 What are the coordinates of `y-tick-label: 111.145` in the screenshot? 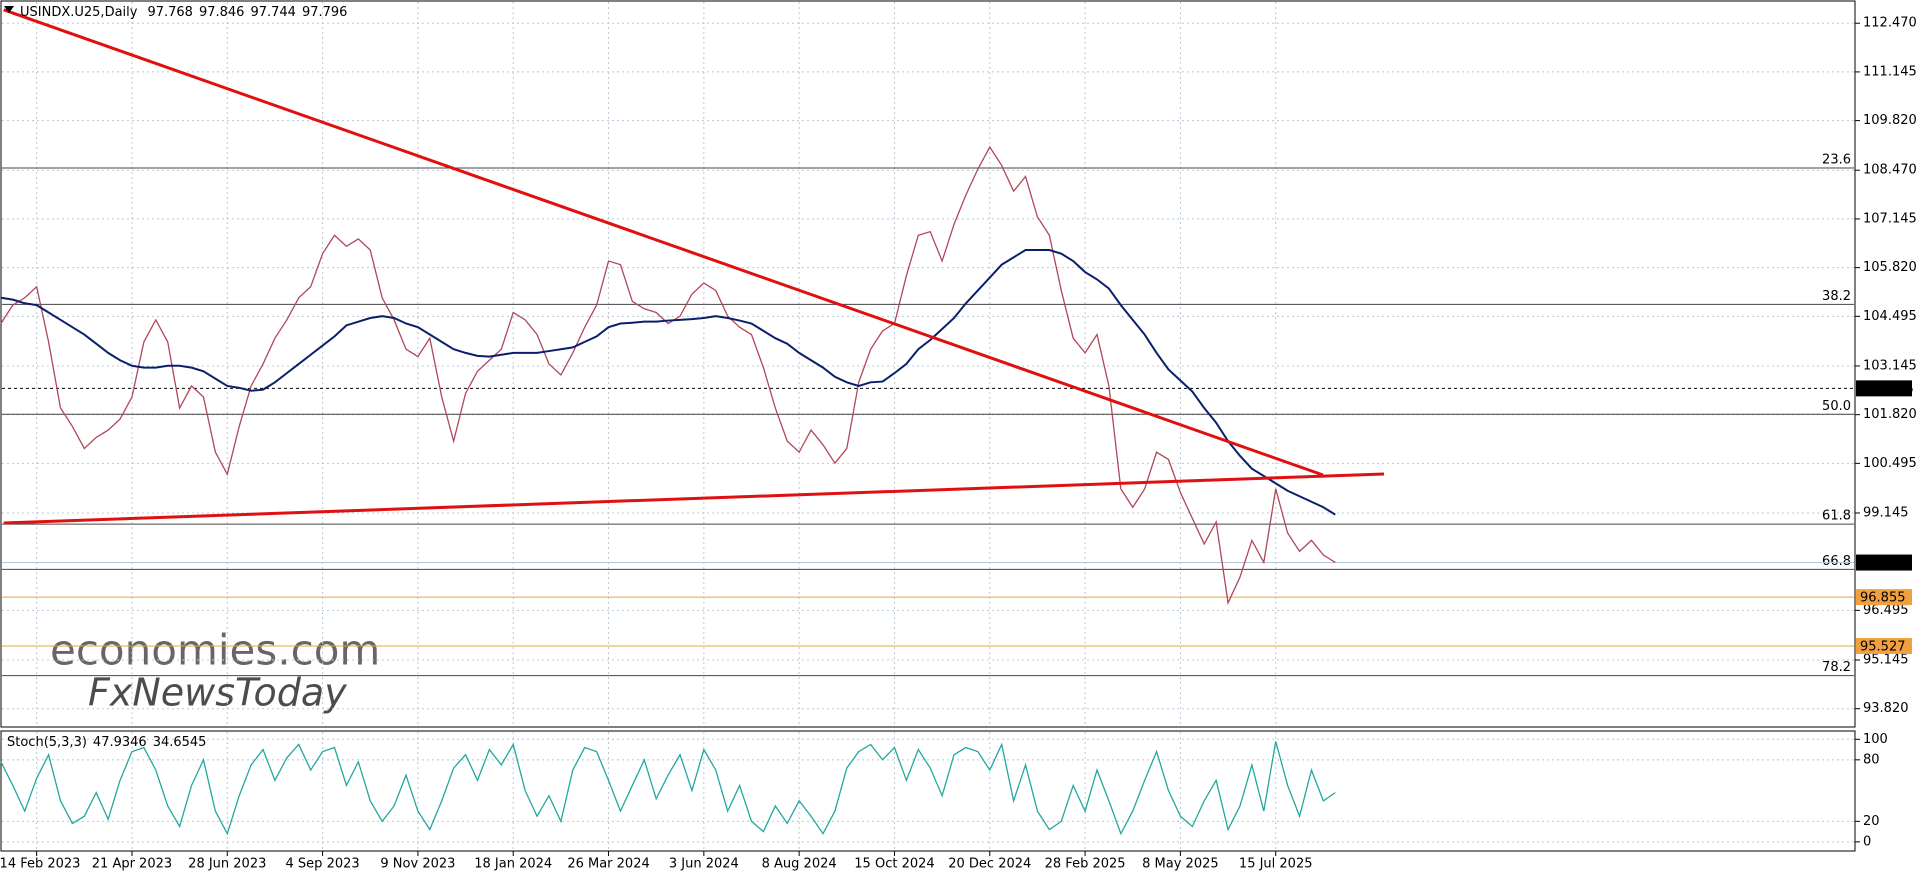 It's located at (1889, 71).